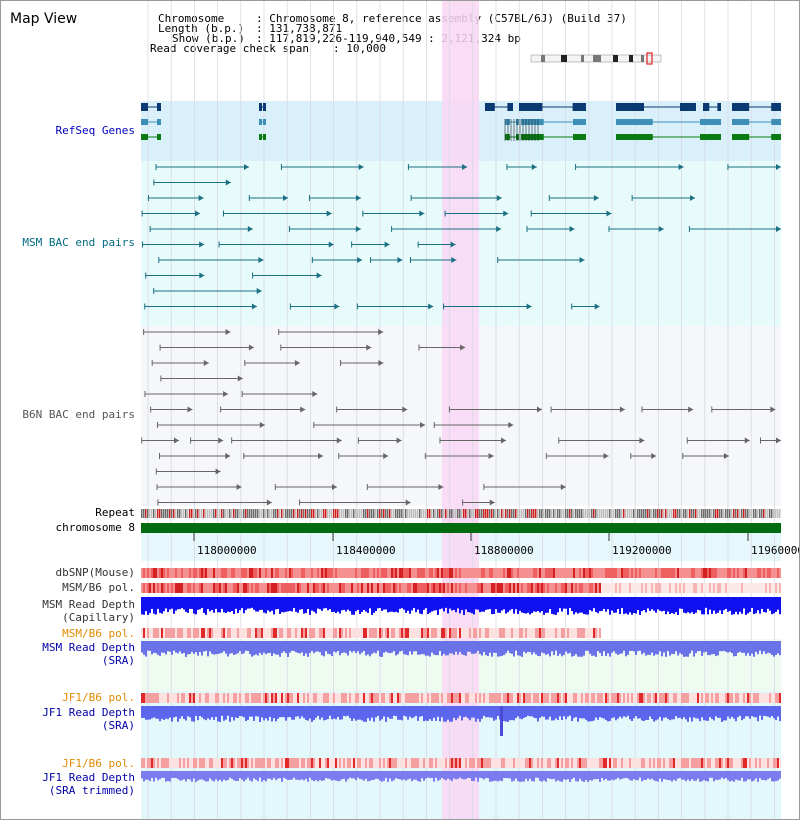 The image size is (800, 820). I want to click on b6n-pair-arrow, so click(606, 456).